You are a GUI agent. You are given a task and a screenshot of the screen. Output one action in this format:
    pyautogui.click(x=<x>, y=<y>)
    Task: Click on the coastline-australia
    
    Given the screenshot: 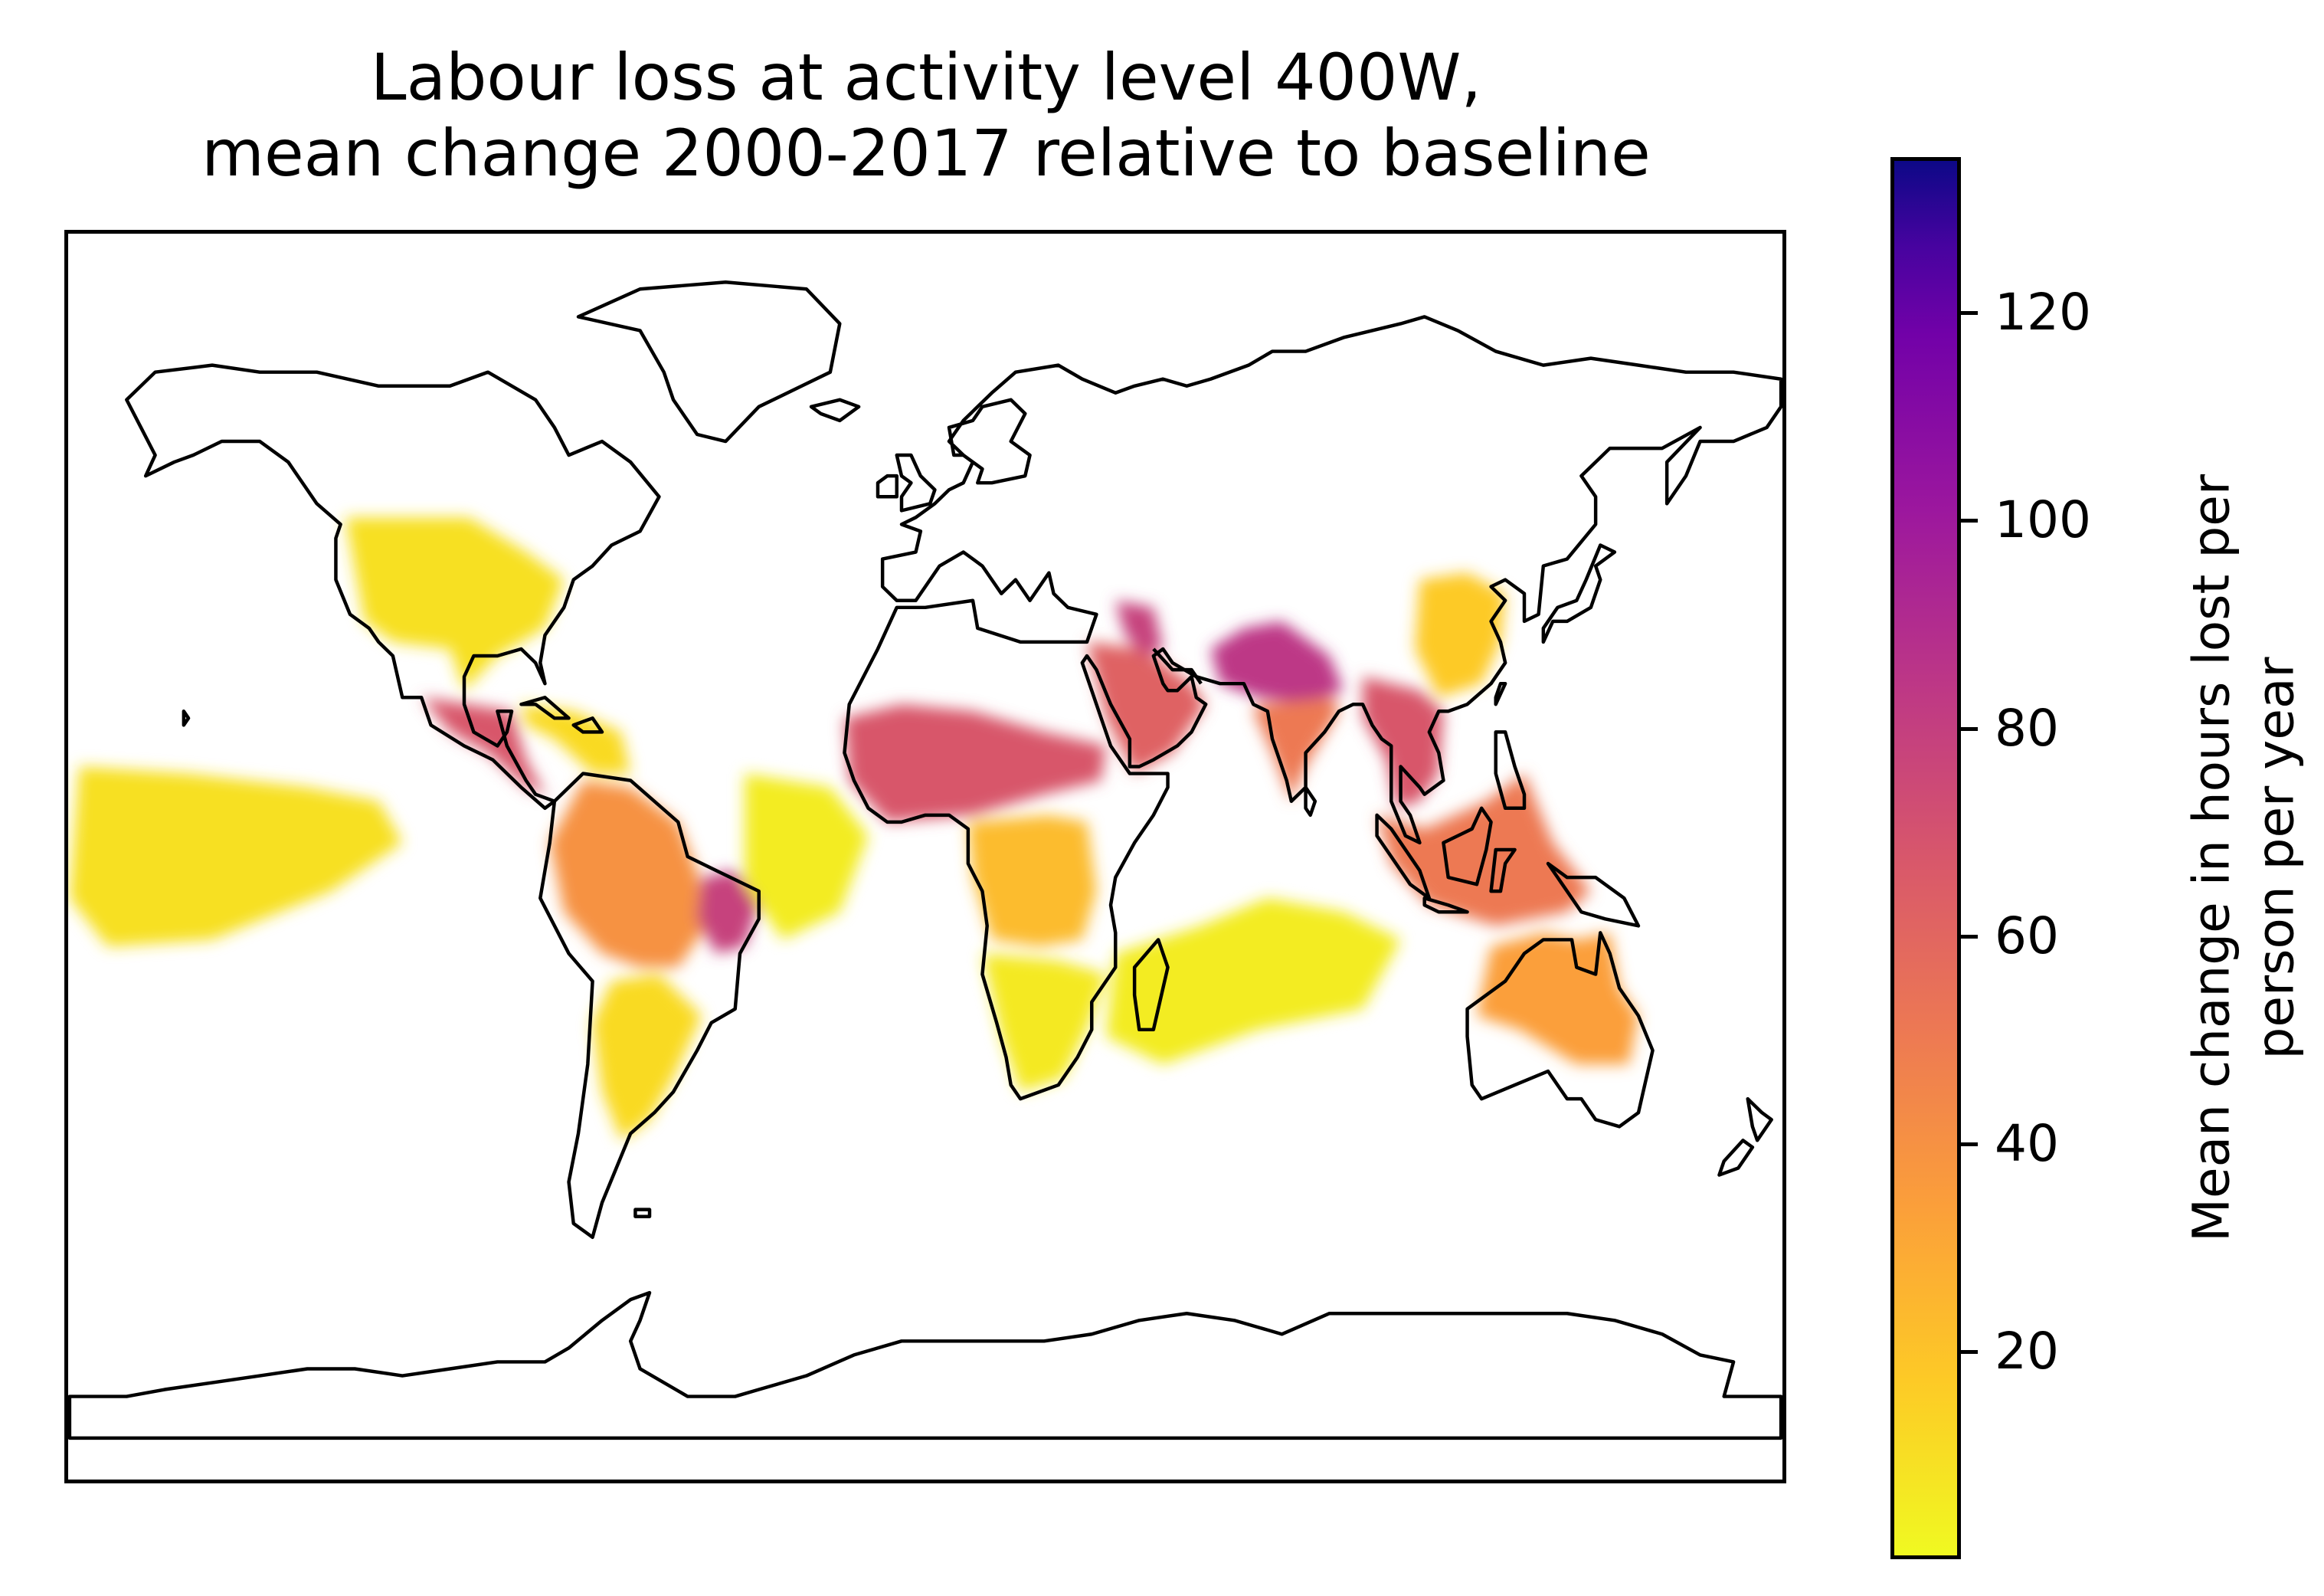 What is the action you would take?
    pyautogui.click(x=1560, y=1030)
    